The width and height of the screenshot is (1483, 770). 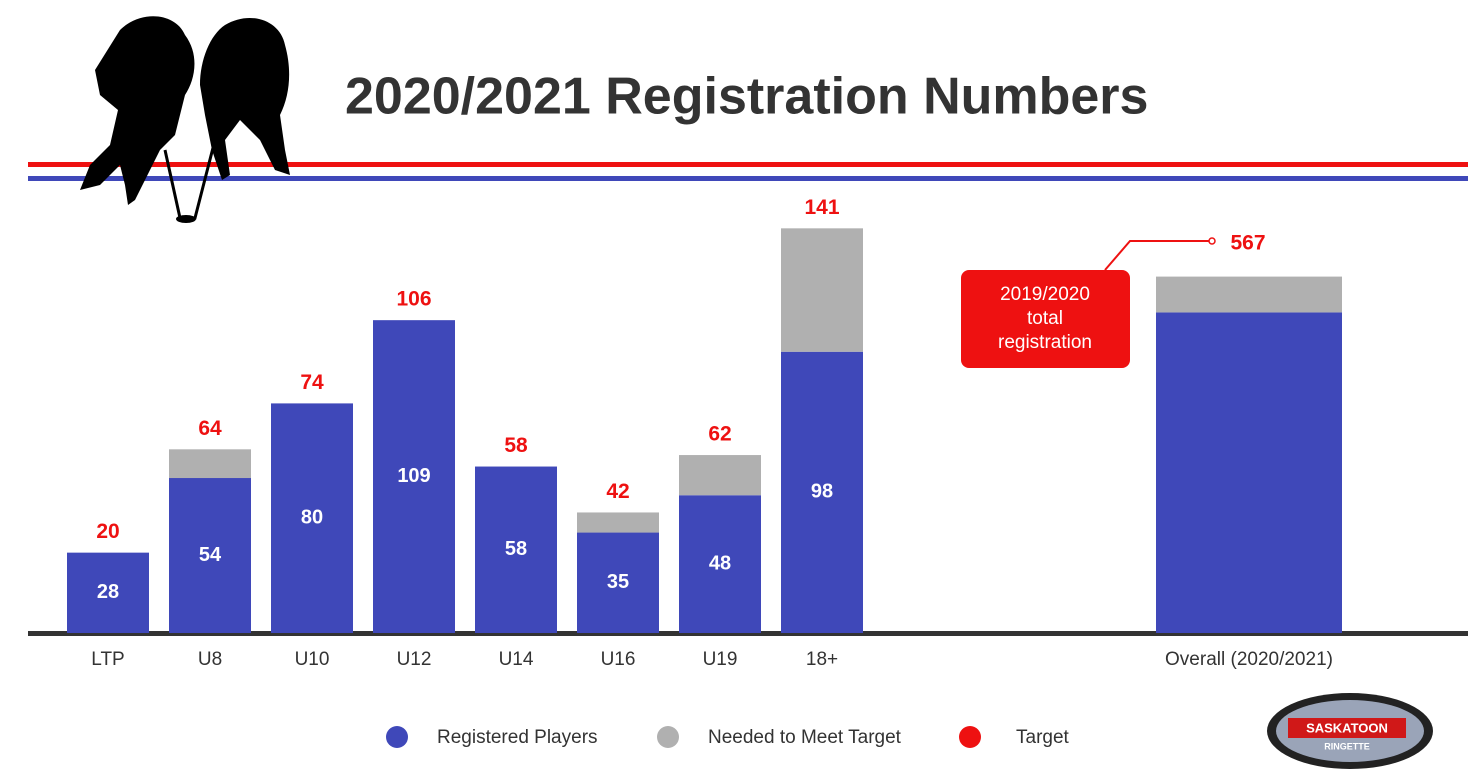 I want to click on registered-label: 35, so click(x=618, y=582).